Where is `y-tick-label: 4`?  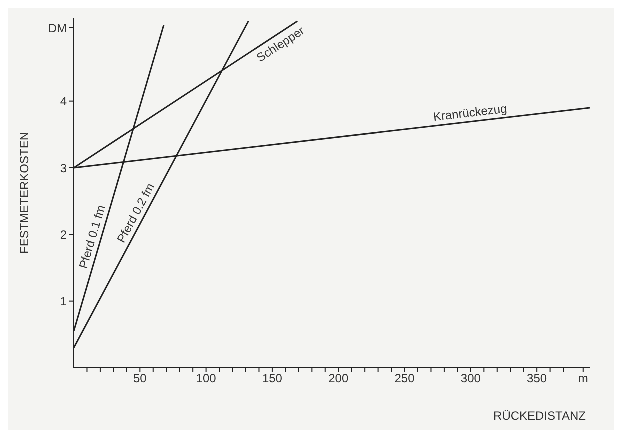
y-tick-label: 4 is located at coordinates (64, 101).